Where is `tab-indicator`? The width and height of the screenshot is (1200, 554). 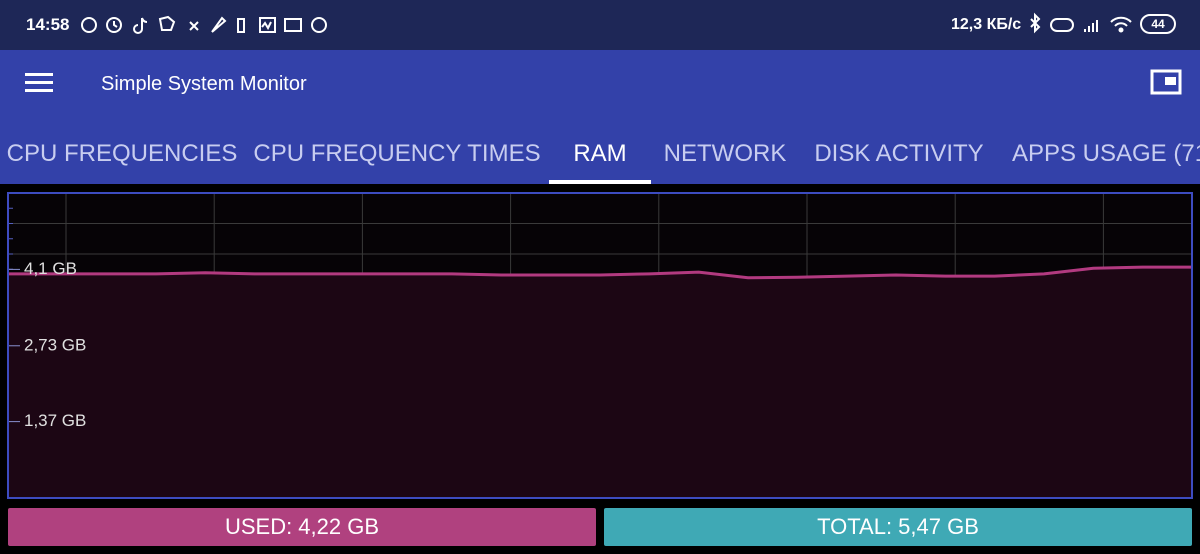
tab-indicator is located at coordinates (600, 182).